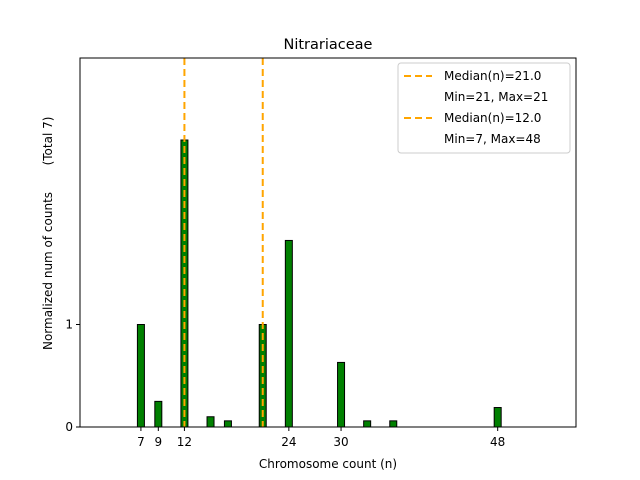 The image size is (640, 480). I want to click on x-axis-label: Chromosome count (n), so click(328, 464).